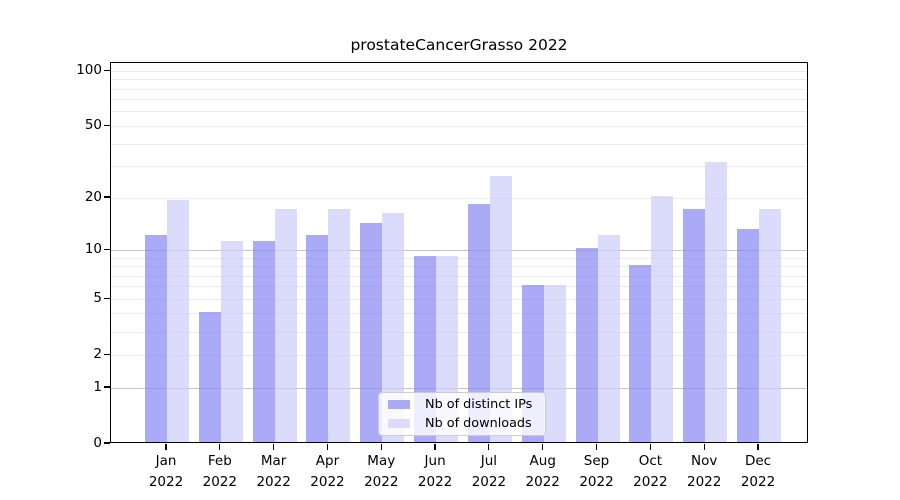 Image resolution: width=900 pixels, height=500 pixels. What do you see at coordinates (93, 249) in the screenshot?
I see `y-tick-label-10: 10` at bounding box center [93, 249].